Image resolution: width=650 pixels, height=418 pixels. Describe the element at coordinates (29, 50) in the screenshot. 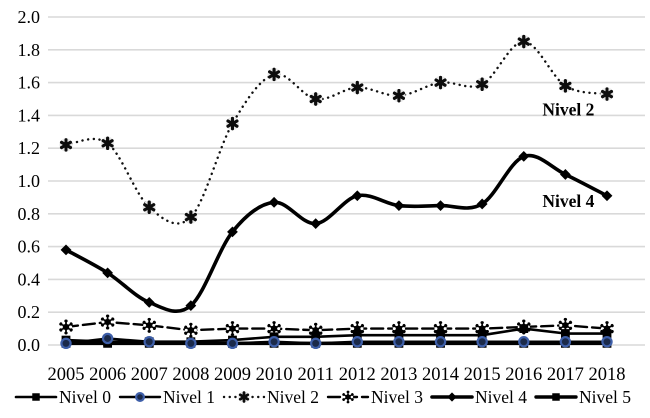

I see `y-axis-tick-label: 1.8` at that location.